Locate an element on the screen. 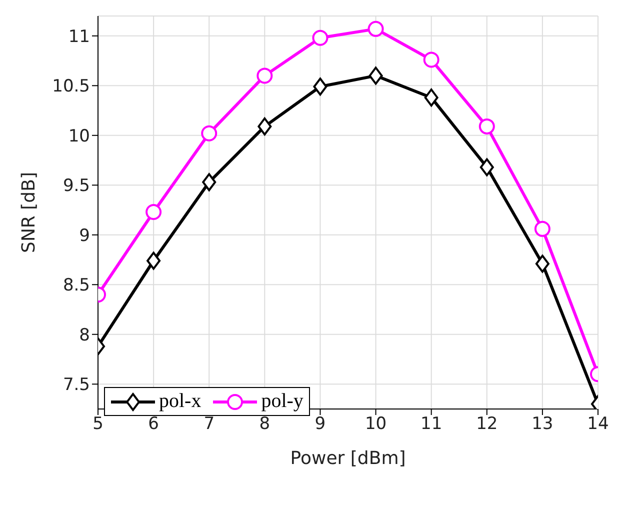  x-tick-label: 14 is located at coordinates (598, 424).